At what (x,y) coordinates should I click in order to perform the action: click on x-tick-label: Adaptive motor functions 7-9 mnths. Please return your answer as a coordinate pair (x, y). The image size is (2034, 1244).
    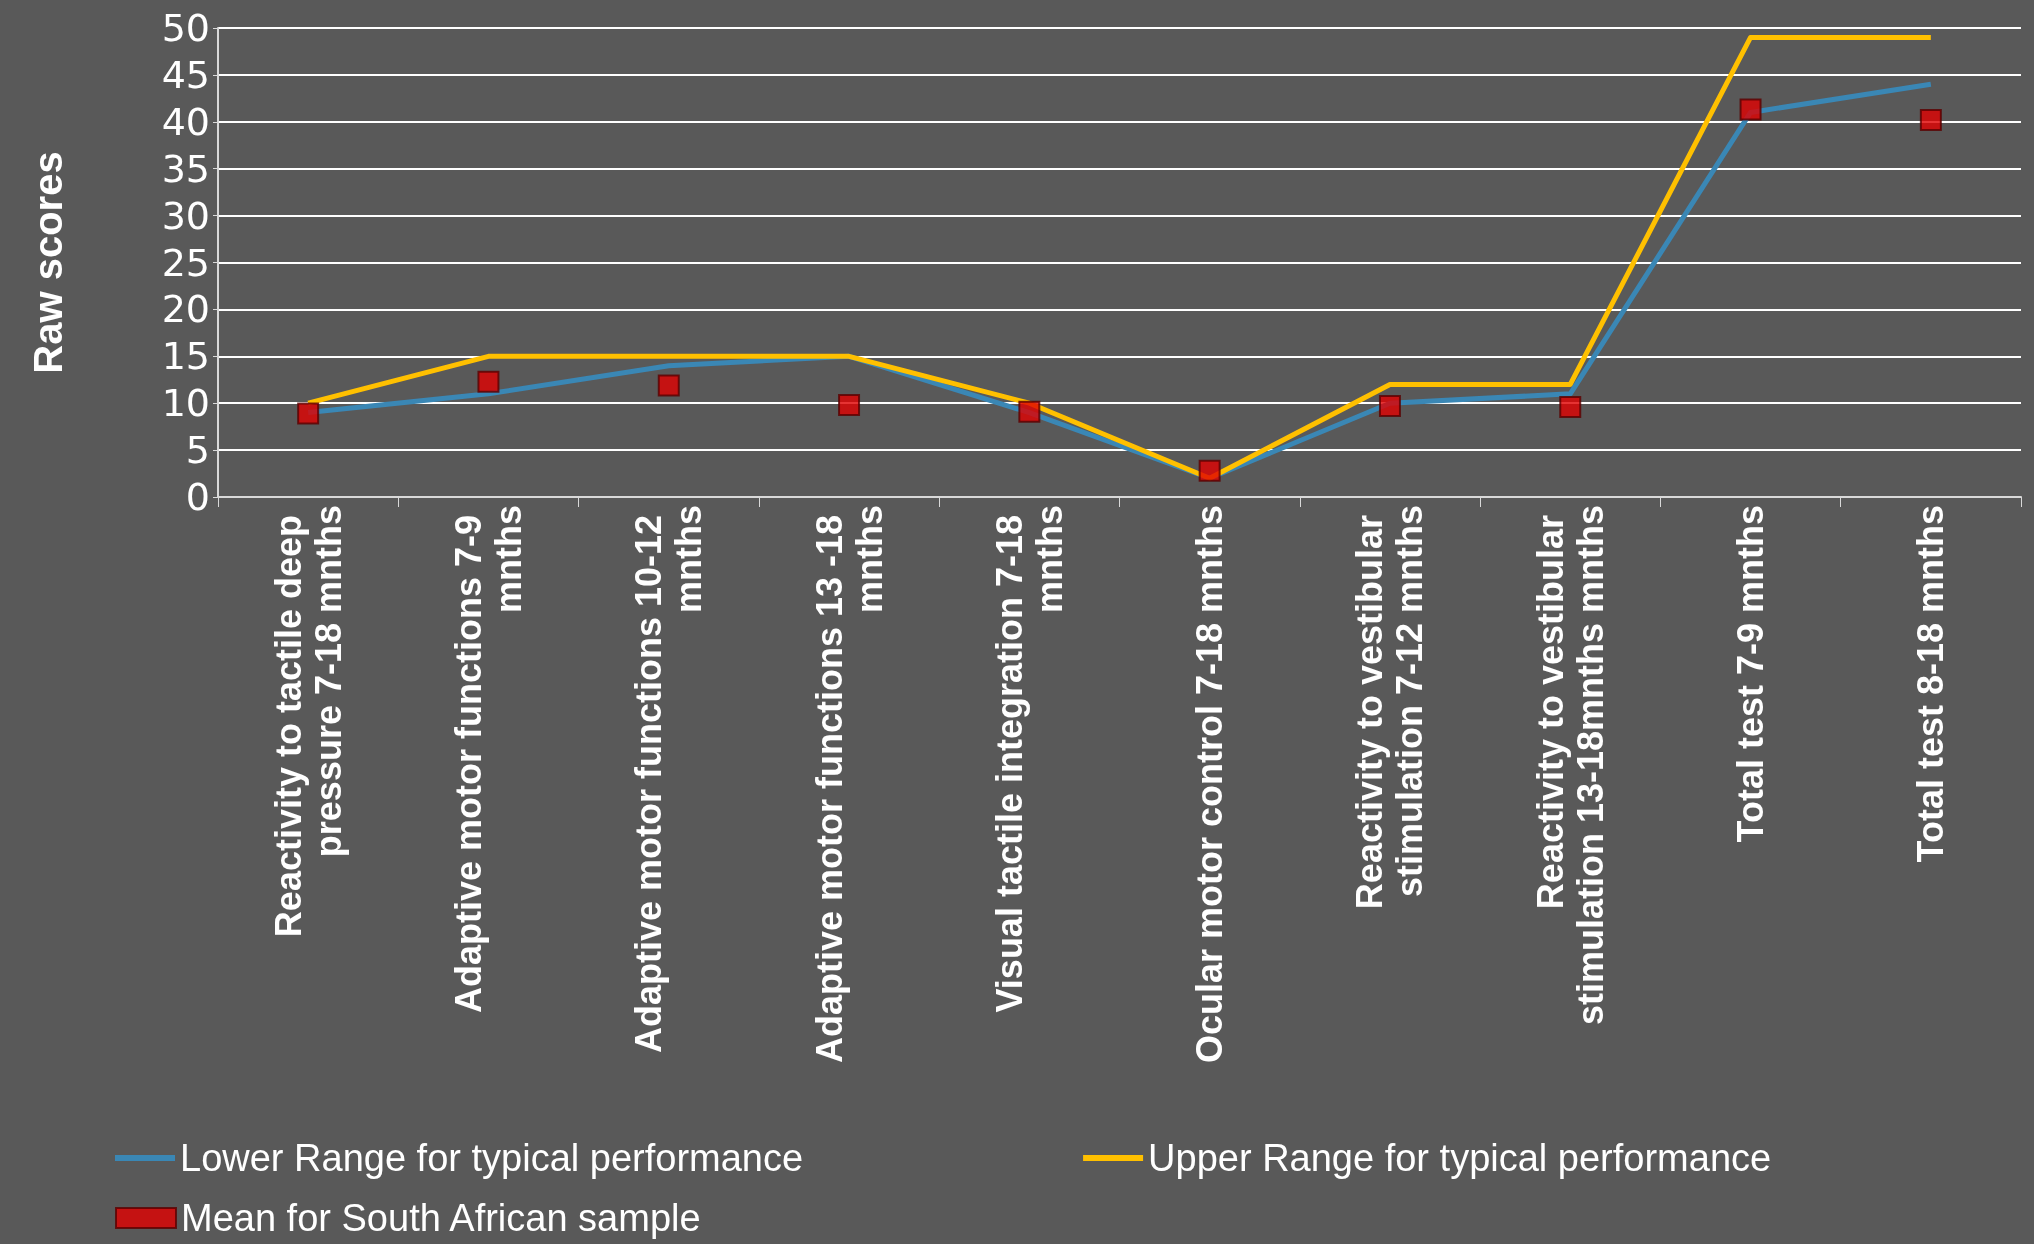
    Looking at the image, I should click on (488, 759).